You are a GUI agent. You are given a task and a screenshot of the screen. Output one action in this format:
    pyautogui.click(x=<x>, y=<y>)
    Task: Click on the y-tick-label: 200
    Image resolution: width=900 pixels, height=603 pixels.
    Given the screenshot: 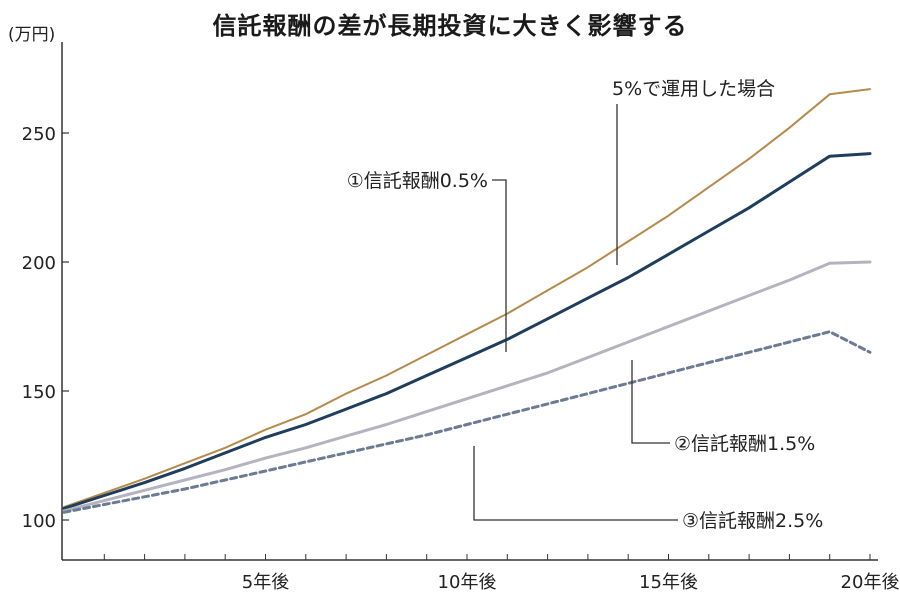 What is the action you would take?
    pyautogui.click(x=39, y=263)
    